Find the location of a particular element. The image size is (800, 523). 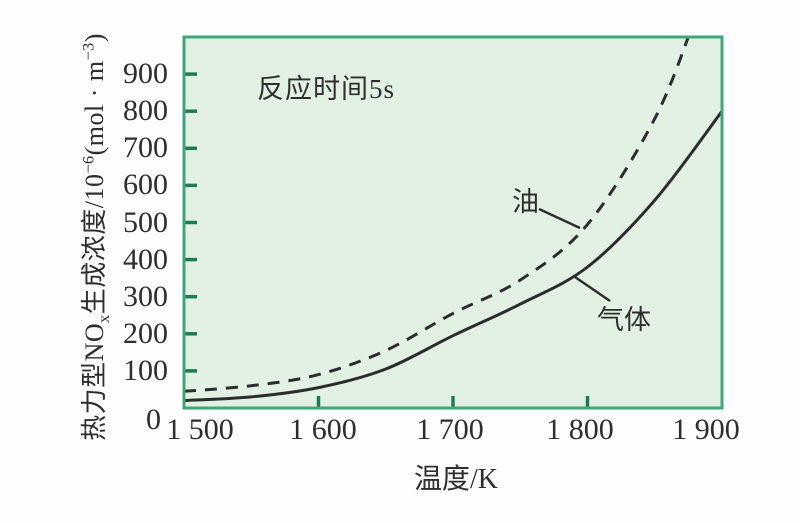

y-tick-label: 500 is located at coordinates (145, 222).